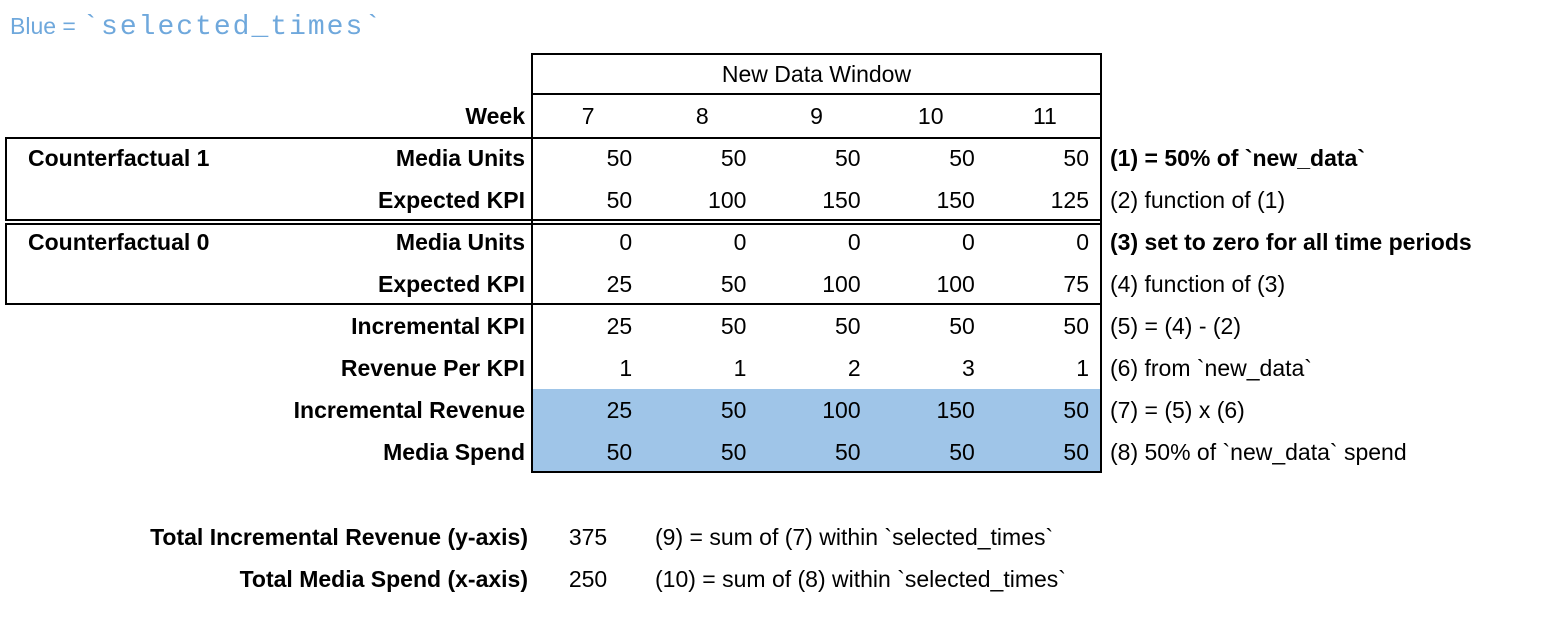 This screenshot has height=620, width=1544. What do you see at coordinates (816, 200) in the screenshot?
I see `row-values: 50 100 150 150 125` at bounding box center [816, 200].